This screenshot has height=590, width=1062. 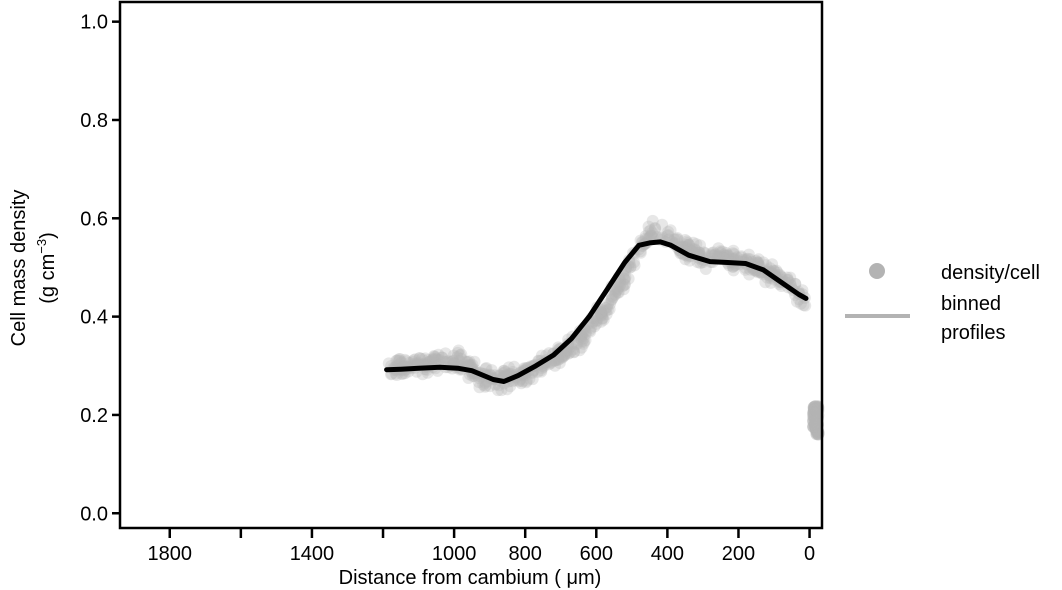 What do you see at coordinates (971, 304) in the screenshot?
I see `legend-line-label-1: binned` at bounding box center [971, 304].